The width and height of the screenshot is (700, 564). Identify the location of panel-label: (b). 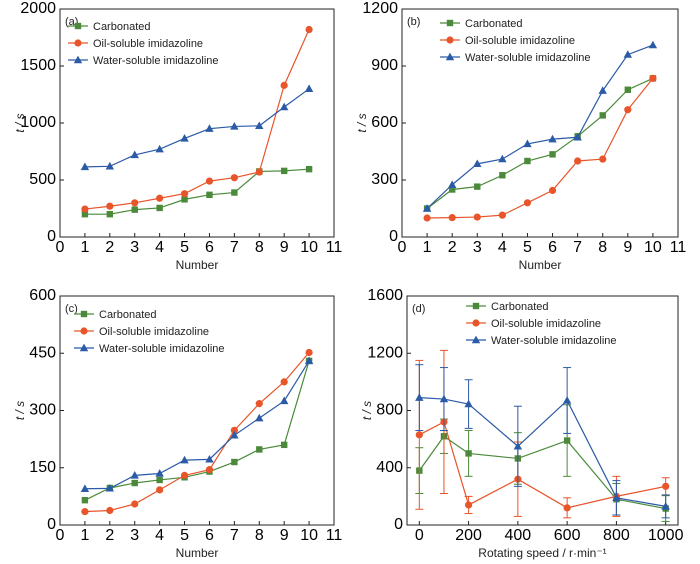
(413, 22).